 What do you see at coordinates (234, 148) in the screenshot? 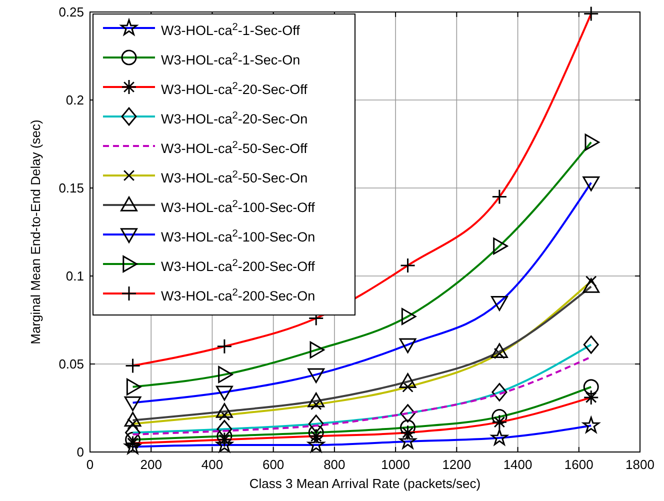
I see `legend-label: W3-HOL-ca$^{2}$-50-Sec-Off` at bounding box center [234, 148].